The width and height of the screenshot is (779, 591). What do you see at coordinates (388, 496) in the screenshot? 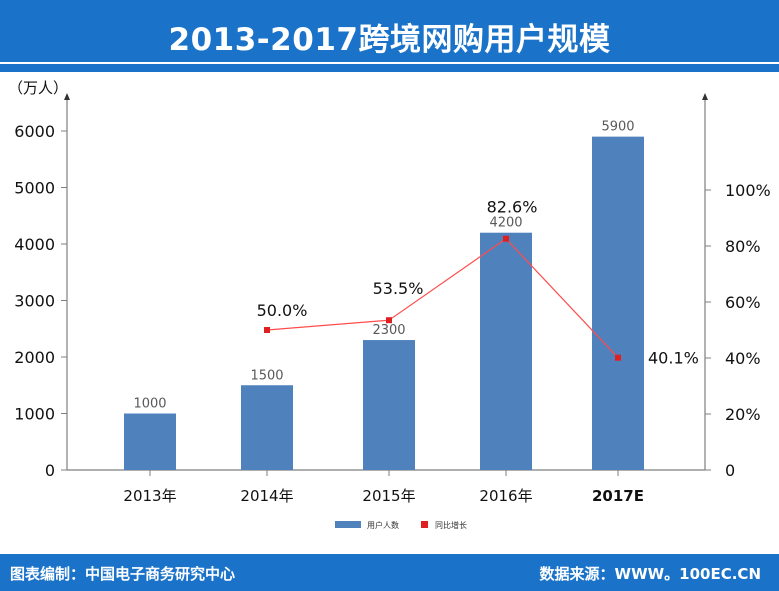
I see `x-tick-label: 2015年` at bounding box center [388, 496].